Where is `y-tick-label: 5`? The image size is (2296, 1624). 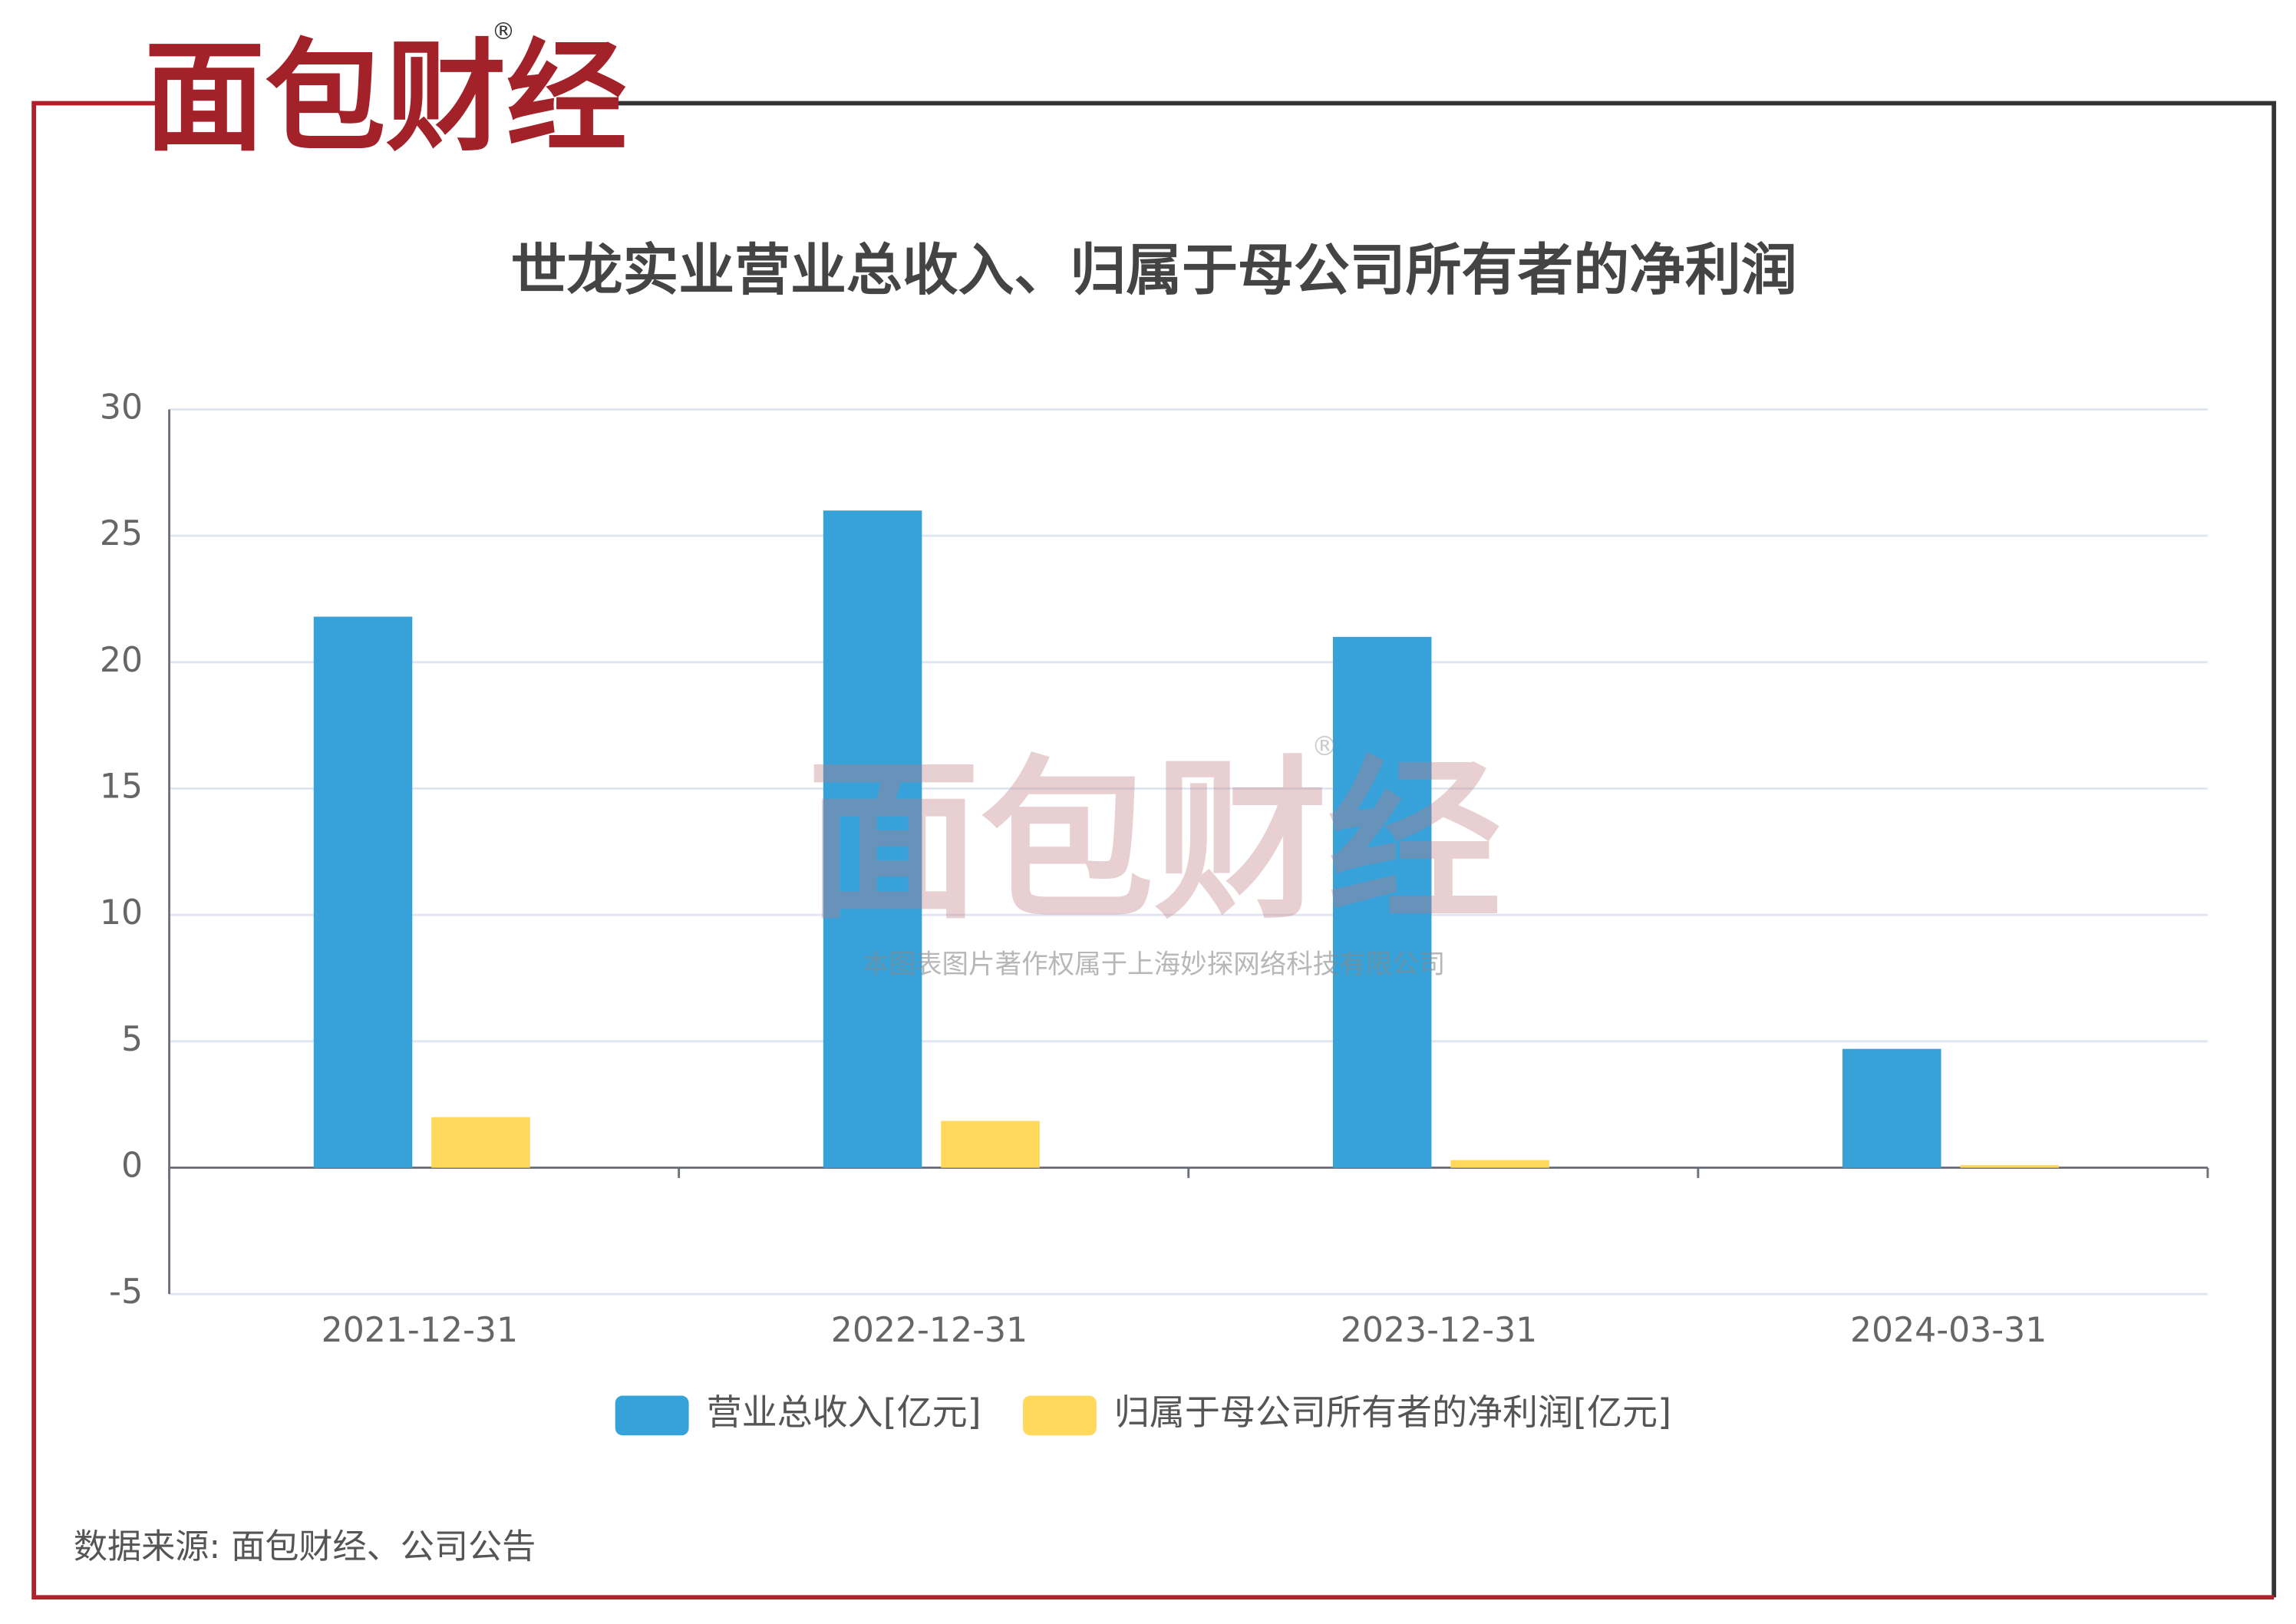 y-tick-label: 5 is located at coordinates (132, 1039).